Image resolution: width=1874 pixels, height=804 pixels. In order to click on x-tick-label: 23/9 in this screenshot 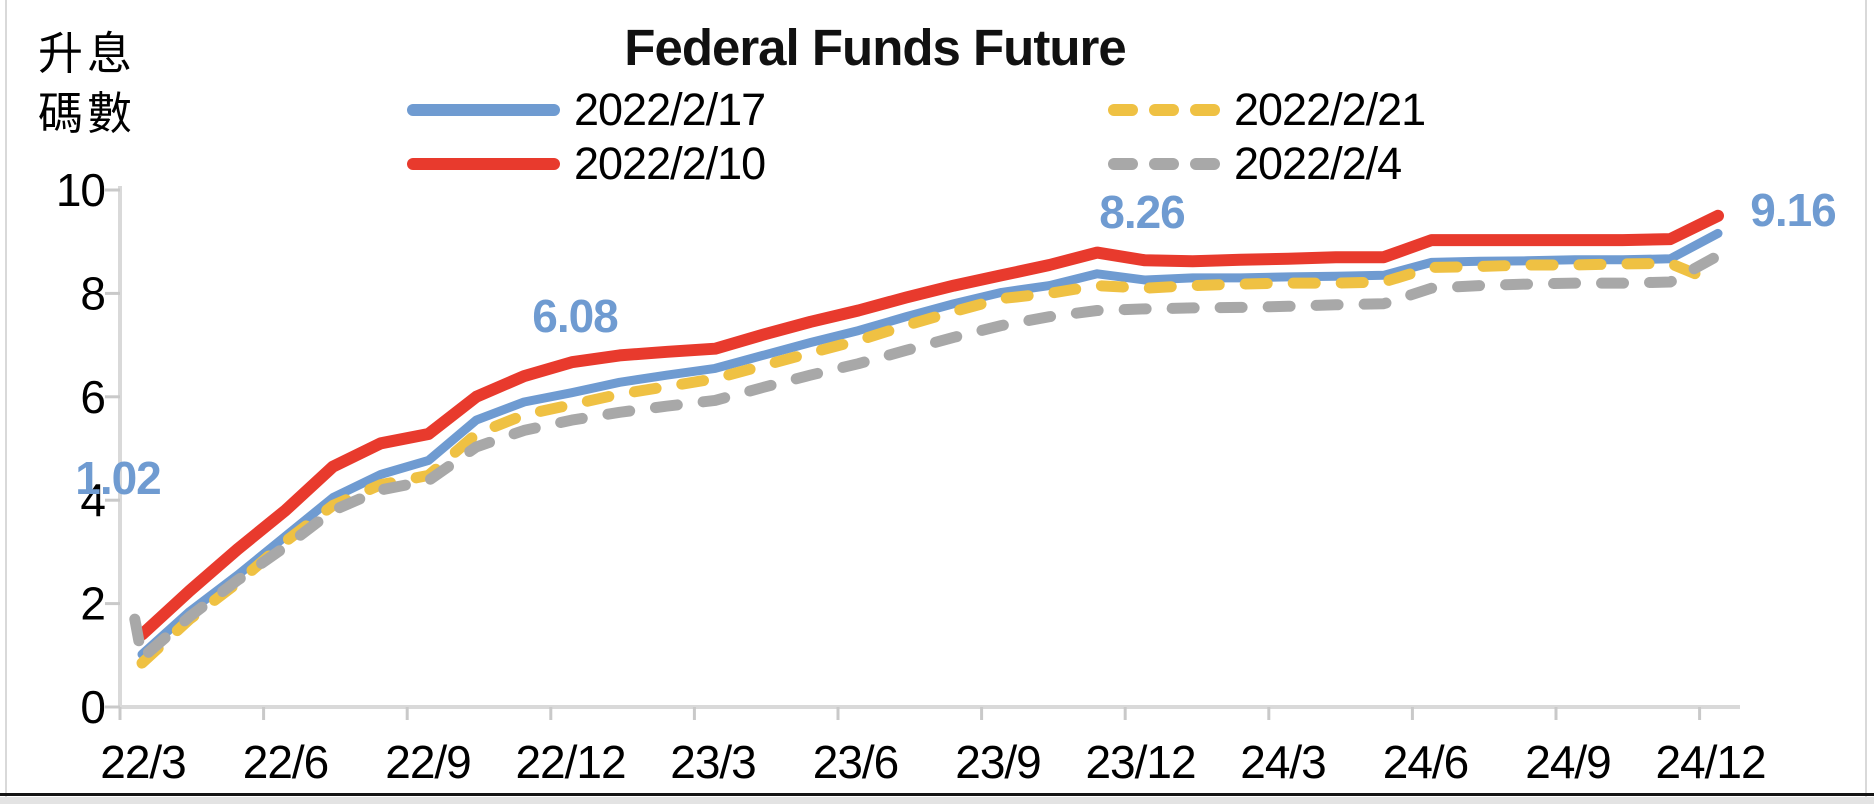, I will do `click(998, 762)`.